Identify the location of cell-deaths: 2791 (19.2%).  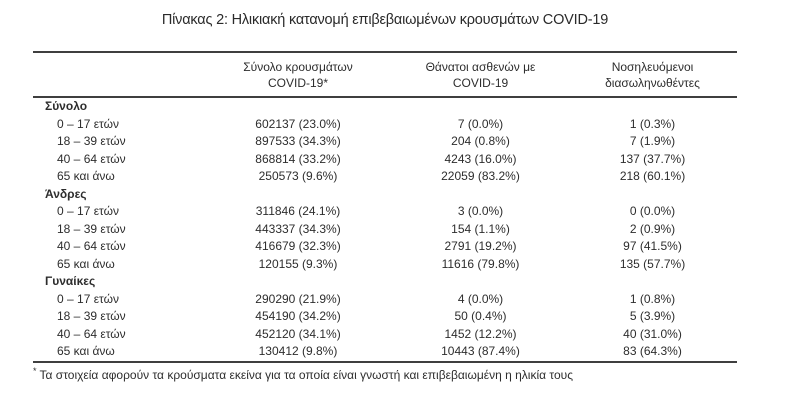
(480, 246).